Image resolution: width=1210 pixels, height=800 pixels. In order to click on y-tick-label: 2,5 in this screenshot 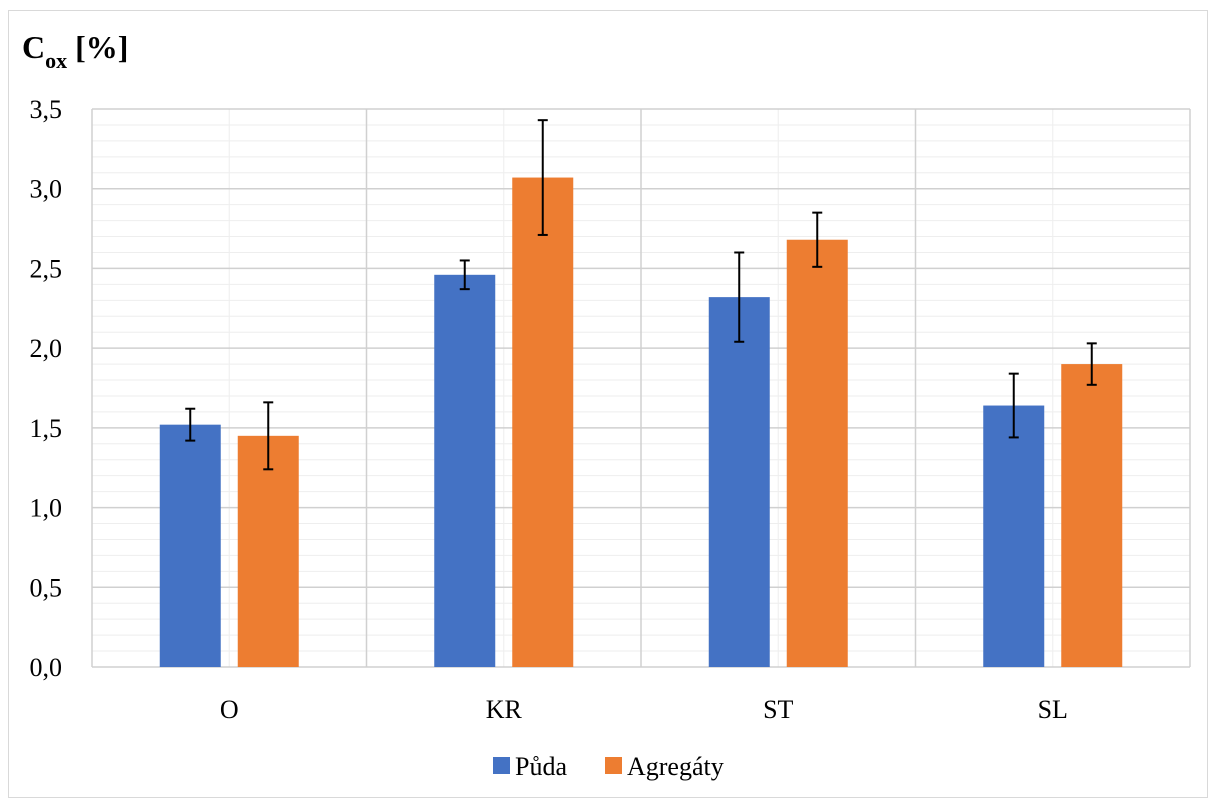, I will do `click(46, 268)`.